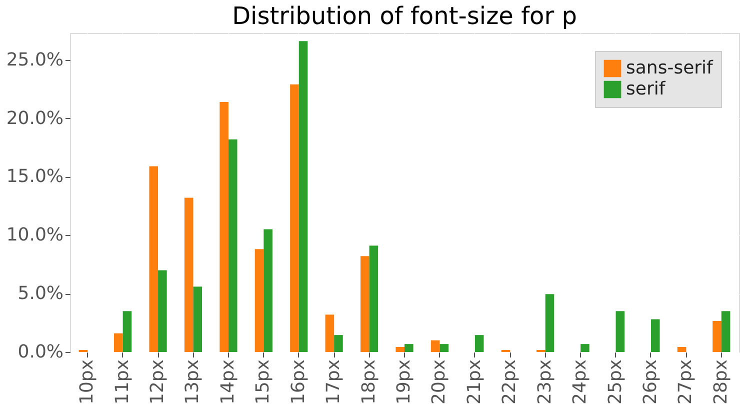 The width and height of the screenshot is (748, 418). I want to click on chart-title: Distribution of font-size for p, so click(404, 16).